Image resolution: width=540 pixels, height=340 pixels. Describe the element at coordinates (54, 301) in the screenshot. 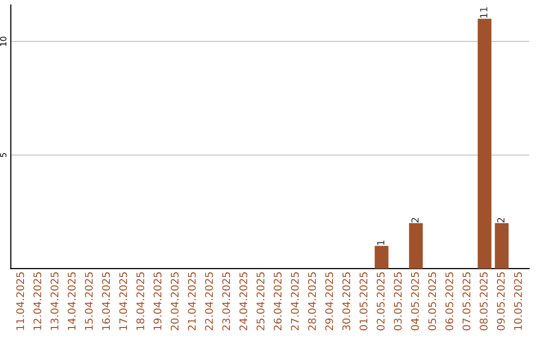

I see `x-tick-label: 13.04.2025` at that location.